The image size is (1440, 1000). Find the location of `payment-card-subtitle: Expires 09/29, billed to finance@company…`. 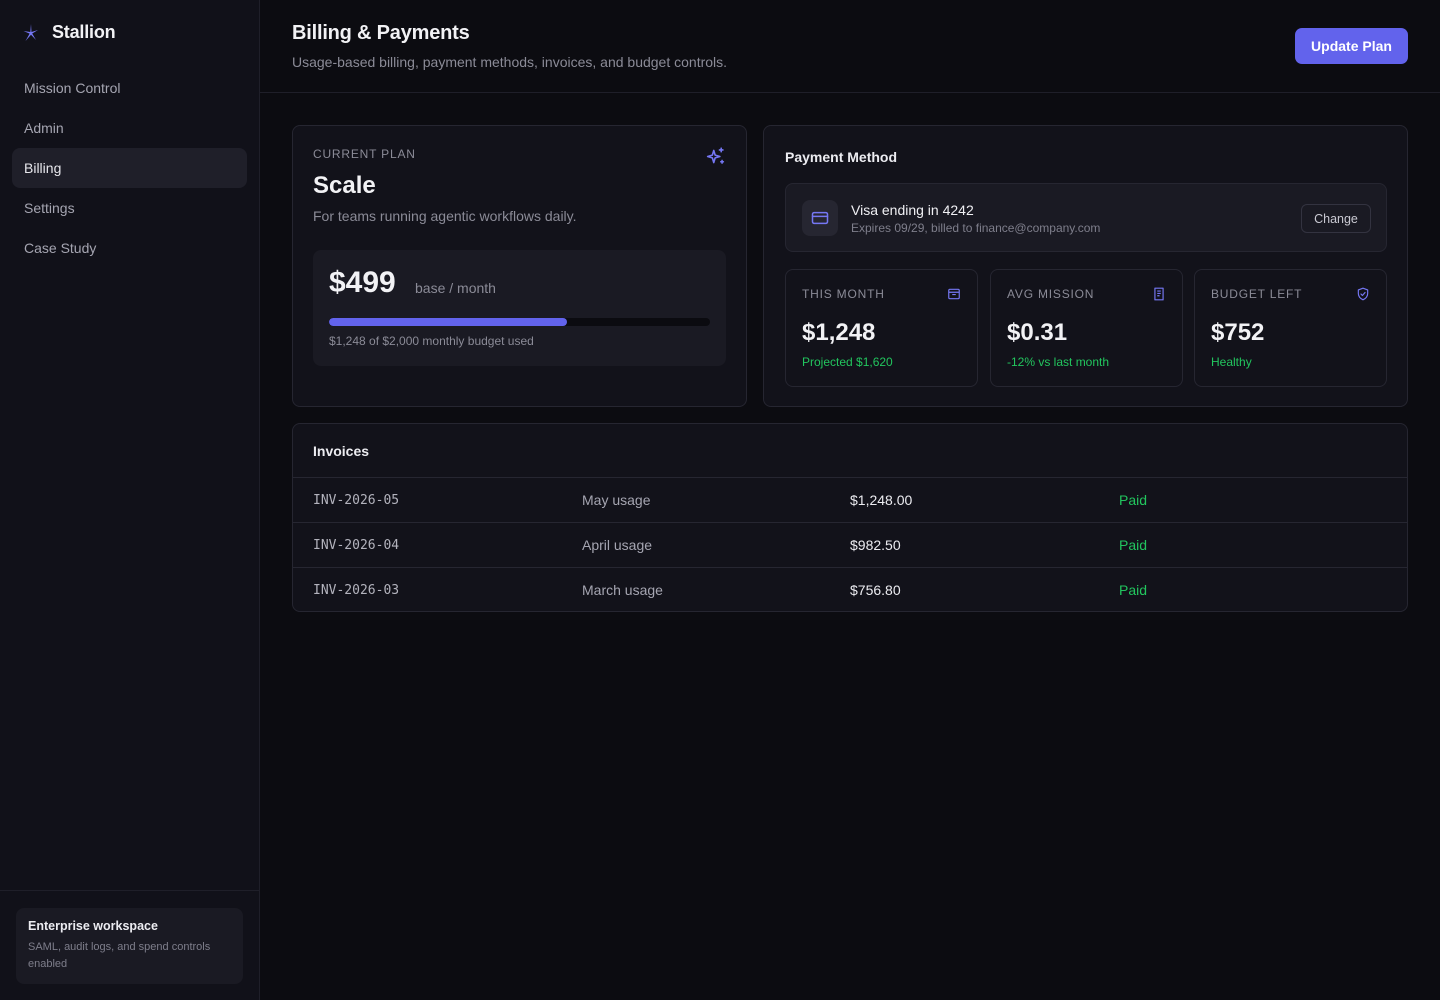

payment-card-subtitle: Expires 09/29, billed to finance@company… is located at coordinates (976, 228).